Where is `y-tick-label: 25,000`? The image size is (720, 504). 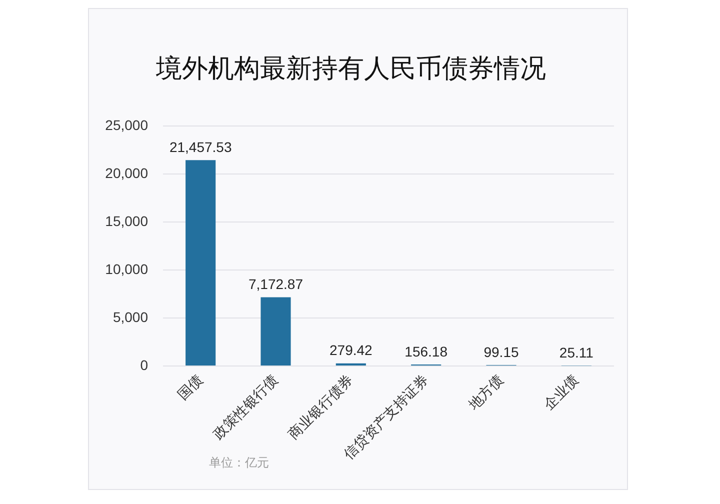
y-tick-label: 25,000 is located at coordinates (126, 125).